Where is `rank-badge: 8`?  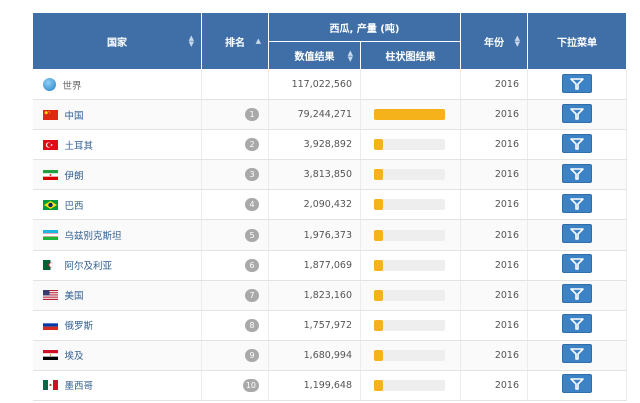 rank-badge: 8 is located at coordinates (252, 325).